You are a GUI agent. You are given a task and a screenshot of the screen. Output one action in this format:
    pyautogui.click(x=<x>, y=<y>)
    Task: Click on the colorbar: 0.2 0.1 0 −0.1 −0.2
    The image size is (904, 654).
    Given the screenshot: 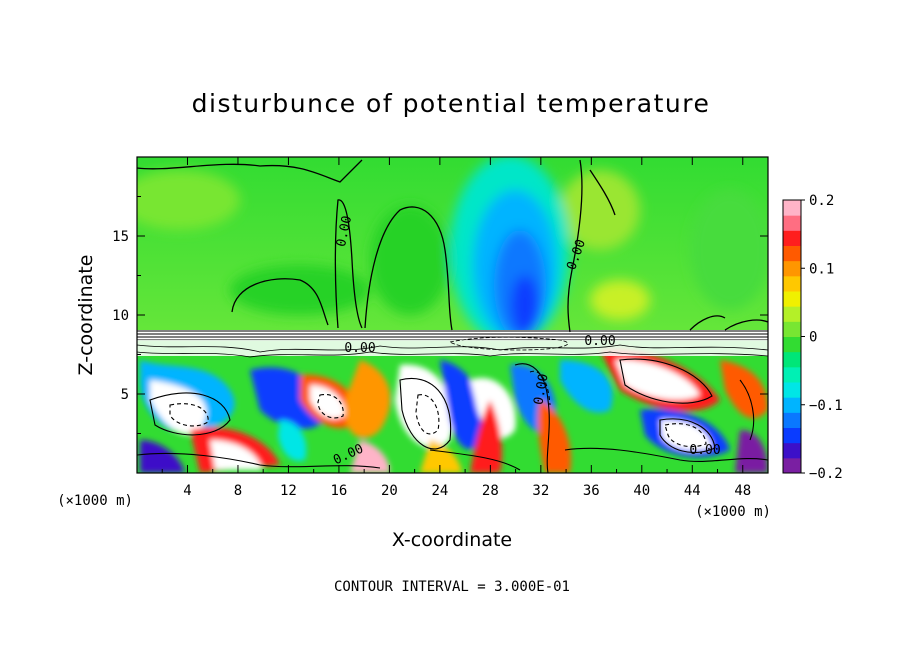 What is the action you would take?
    pyautogui.click(x=812, y=337)
    